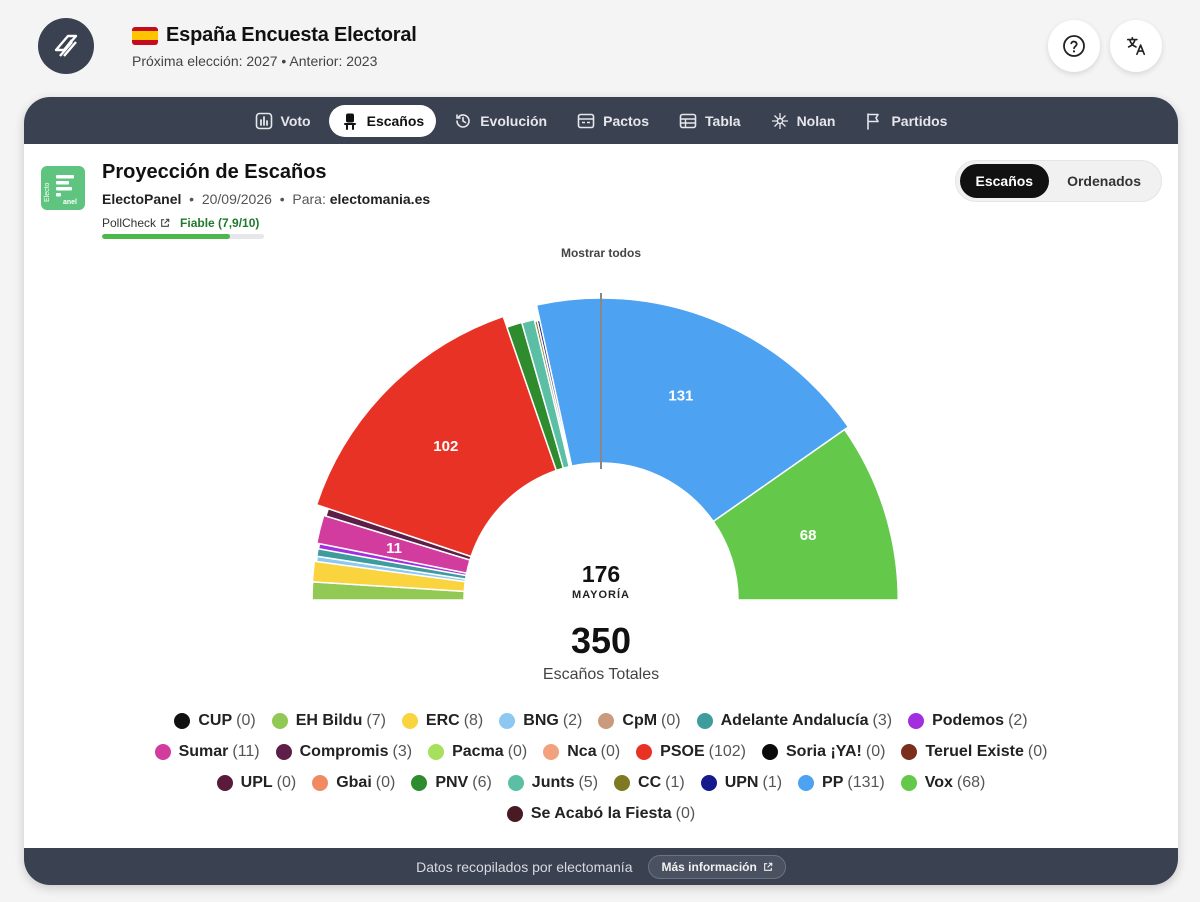 Image resolution: width=1200 pixels, height=902 pixels. What do you see at coordinates (540, 721) in the screenshot?
I see `legend-item: BNG (2)` at bounding box center [540, 721].